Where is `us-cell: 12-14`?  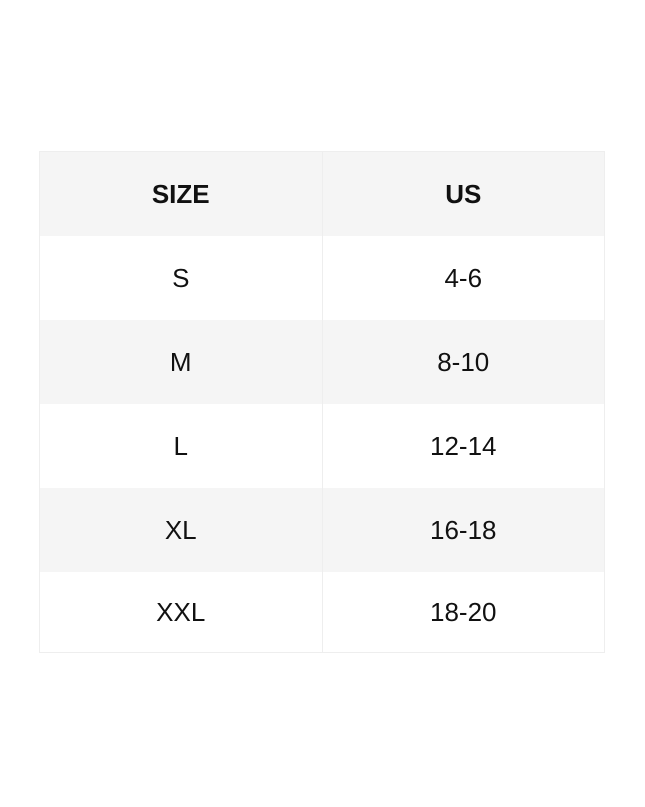 us-cell: 12-14 is located at coordinates (463, 446).